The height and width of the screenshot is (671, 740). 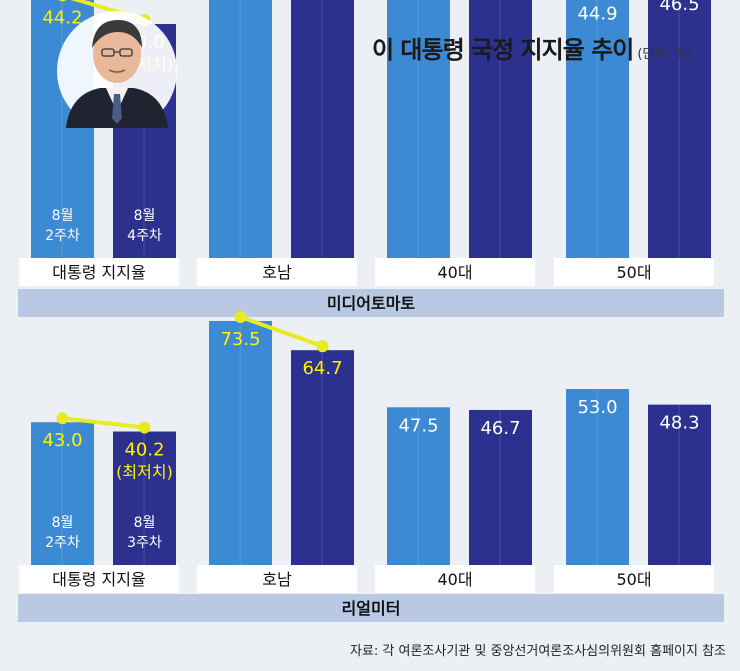 I want to click on chart-title: 이 대통령 국정 지지율 추이 (단위: %), so click(x=532, y=47).